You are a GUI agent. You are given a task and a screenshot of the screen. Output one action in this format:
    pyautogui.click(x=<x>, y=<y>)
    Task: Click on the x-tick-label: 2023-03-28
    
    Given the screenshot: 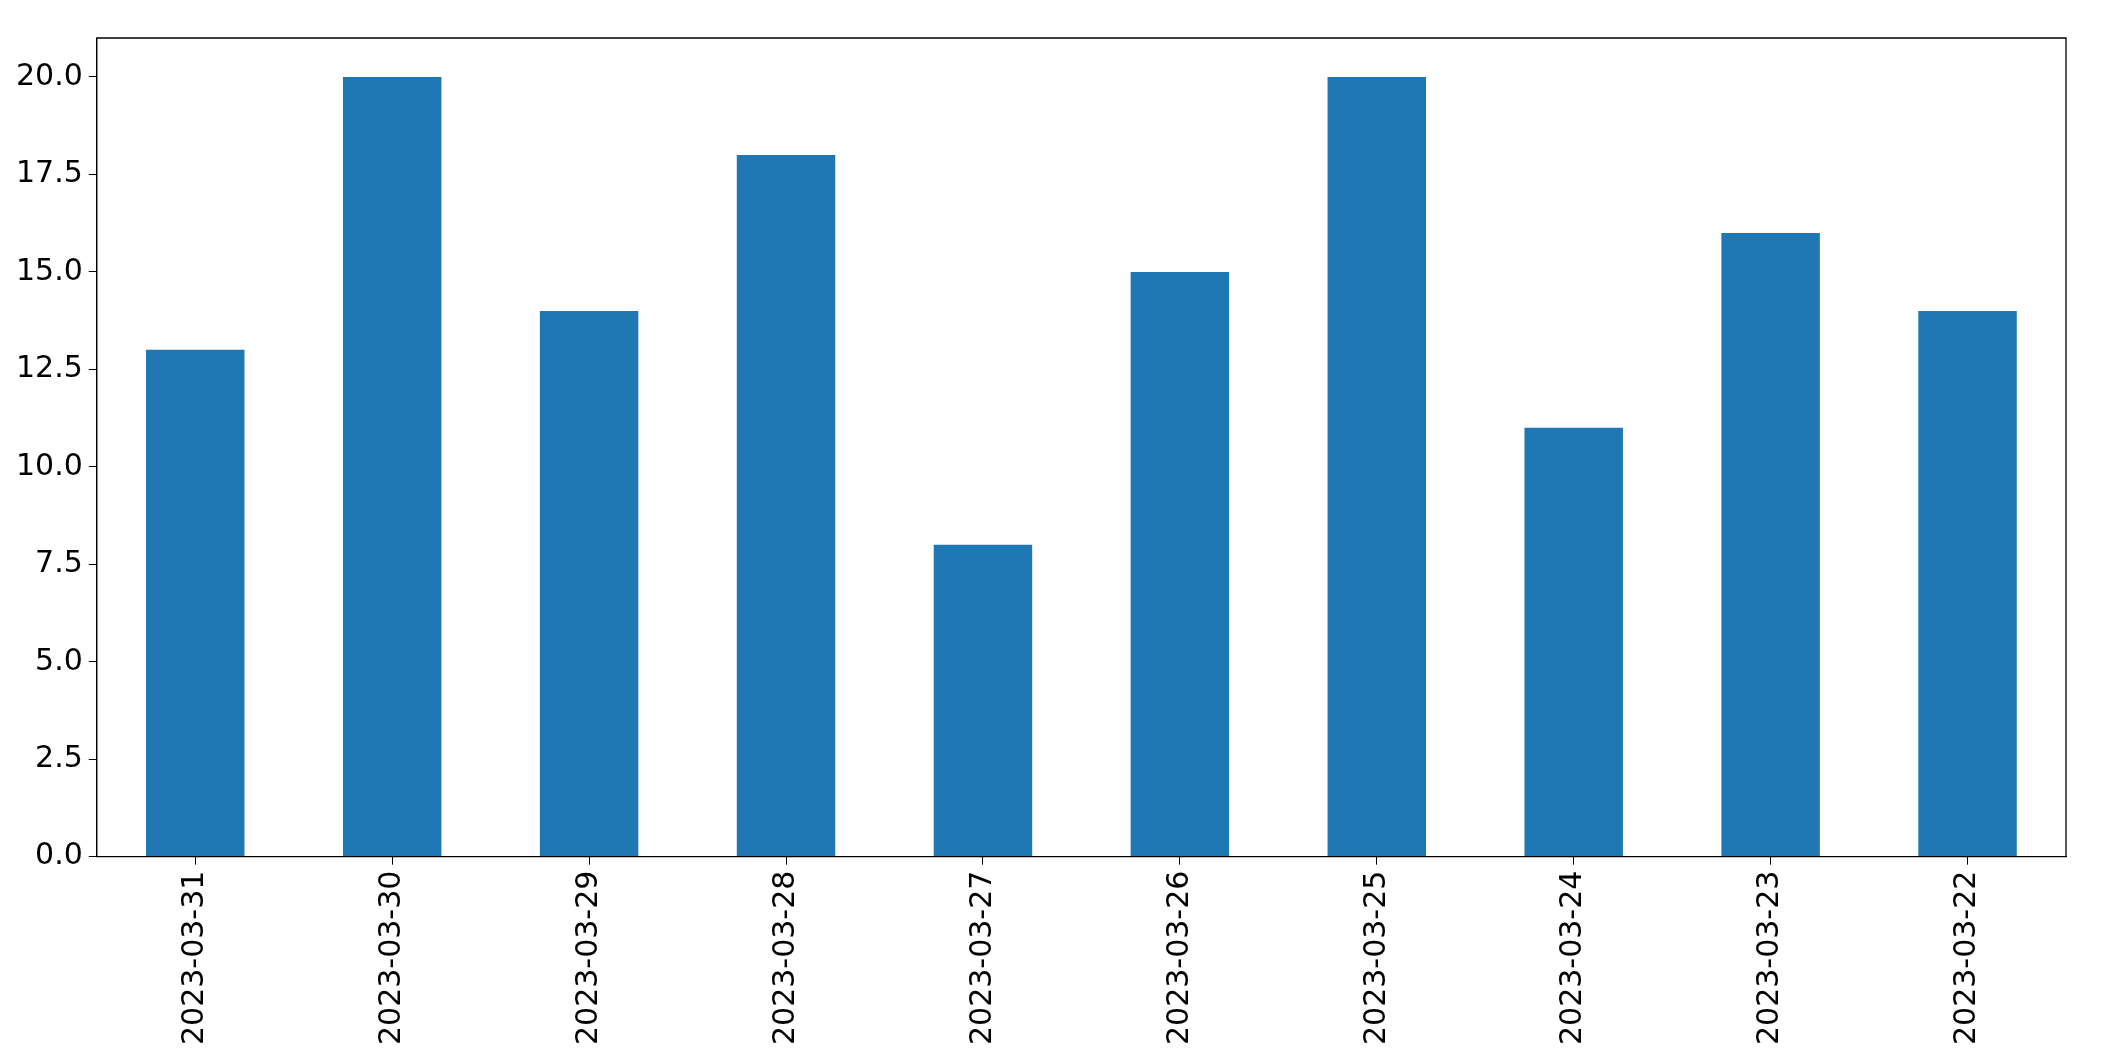 What is the action you would take?
    pyautogui.click(x=783, y=958)
    